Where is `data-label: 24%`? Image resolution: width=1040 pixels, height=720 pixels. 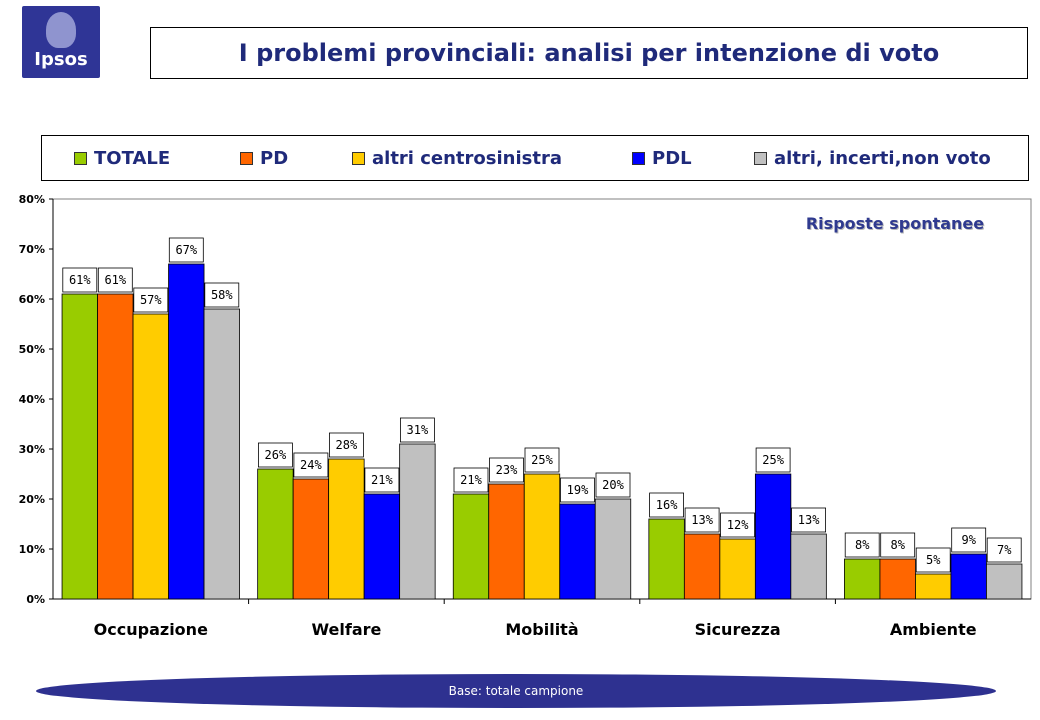 data-label: 24% is located at coordinates (311, 465).